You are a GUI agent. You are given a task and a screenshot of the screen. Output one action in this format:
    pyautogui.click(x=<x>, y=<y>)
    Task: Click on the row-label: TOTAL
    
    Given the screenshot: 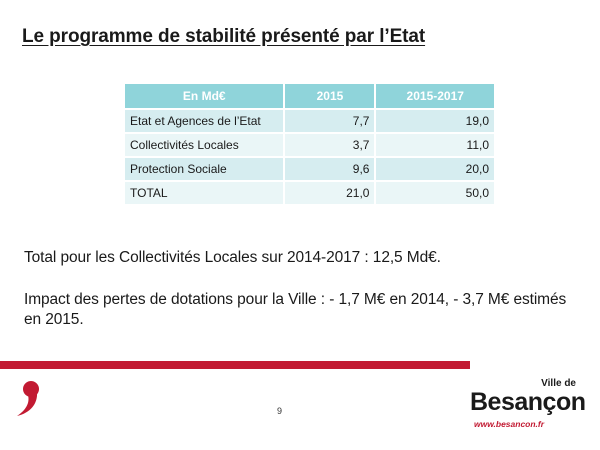 What is the action you would take?
    pyautogui.click(x=205, y=193)
    